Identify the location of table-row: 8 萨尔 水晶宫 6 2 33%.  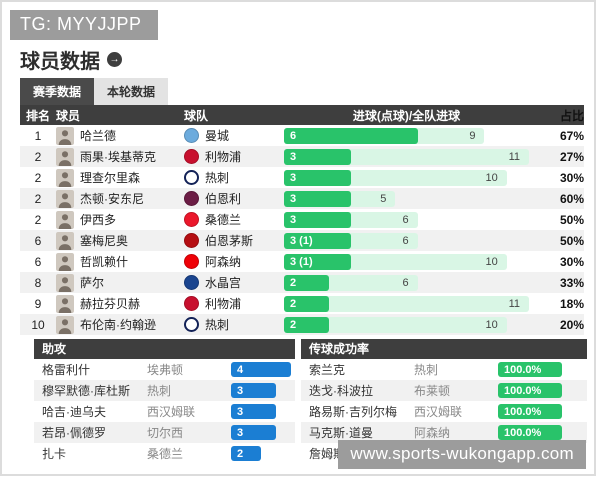
(302, 282).